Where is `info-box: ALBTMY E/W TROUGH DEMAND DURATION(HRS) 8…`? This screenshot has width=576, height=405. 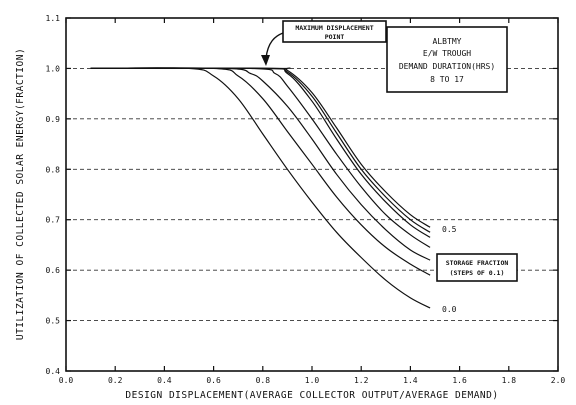 info-box: ALBTMY E/W TROUGH DEMAND DURATION(HRS) 8… is located at coordinates (447, 59).